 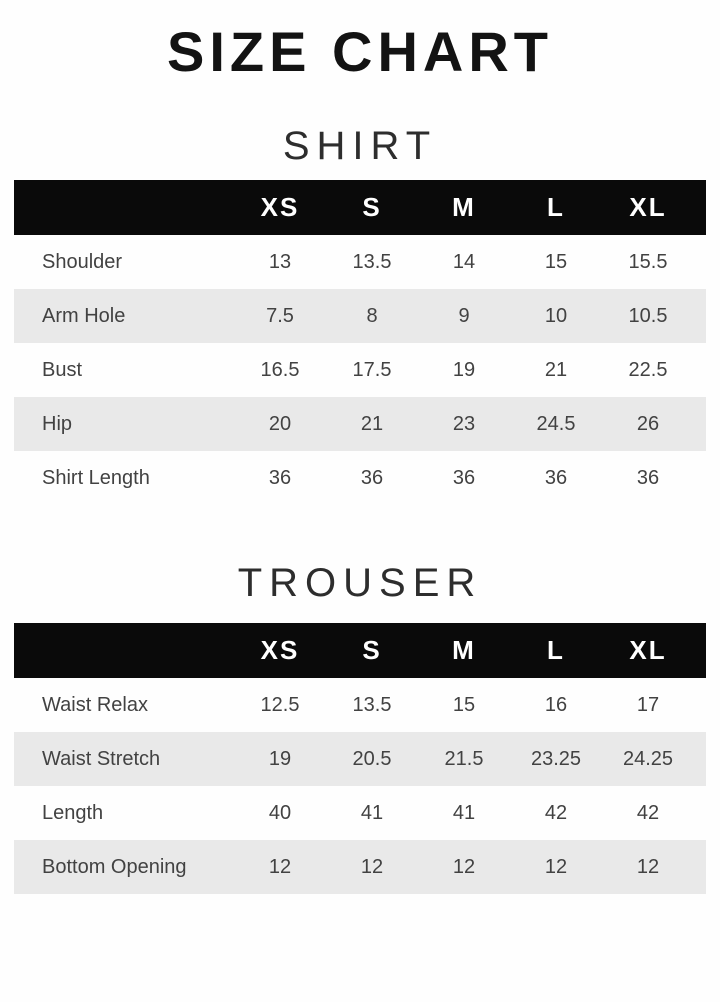 What do you see at coordinates (556, 758) in the screenshot?
I see `size-value: 23.25` at bounding box center [556, 758].